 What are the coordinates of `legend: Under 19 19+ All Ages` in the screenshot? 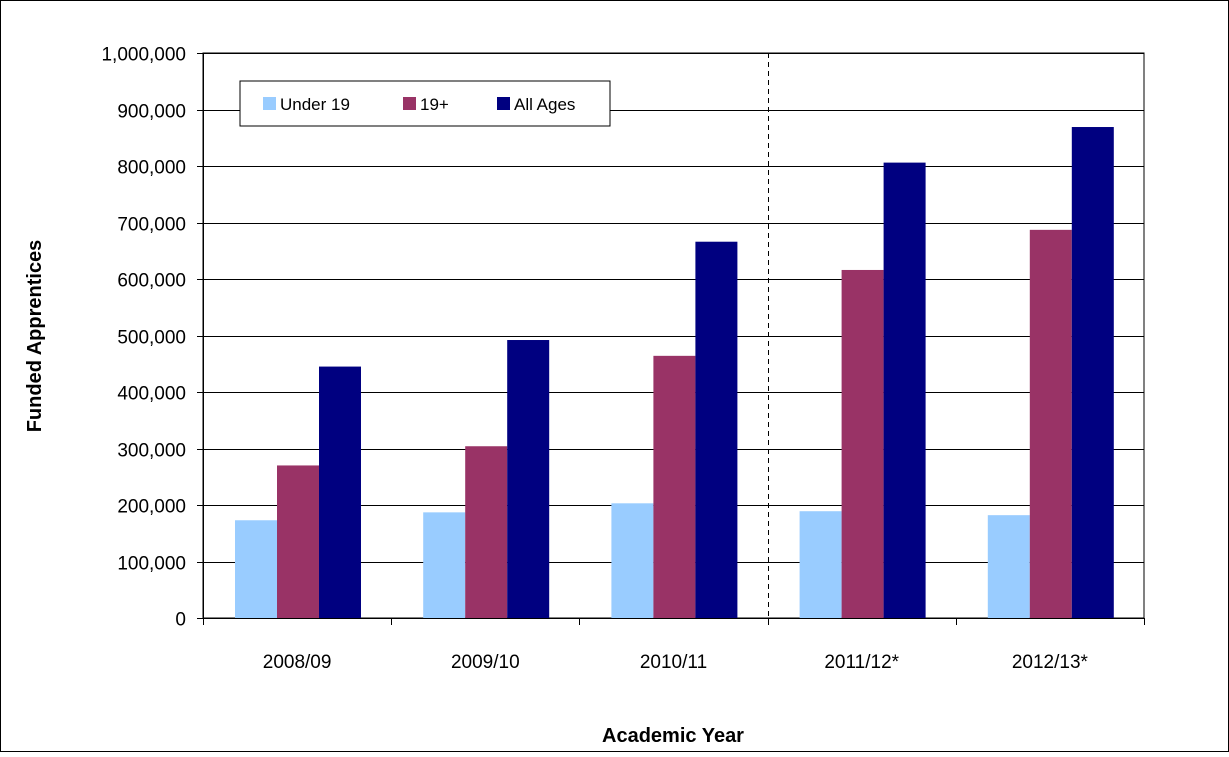 It's located at (425, 103).